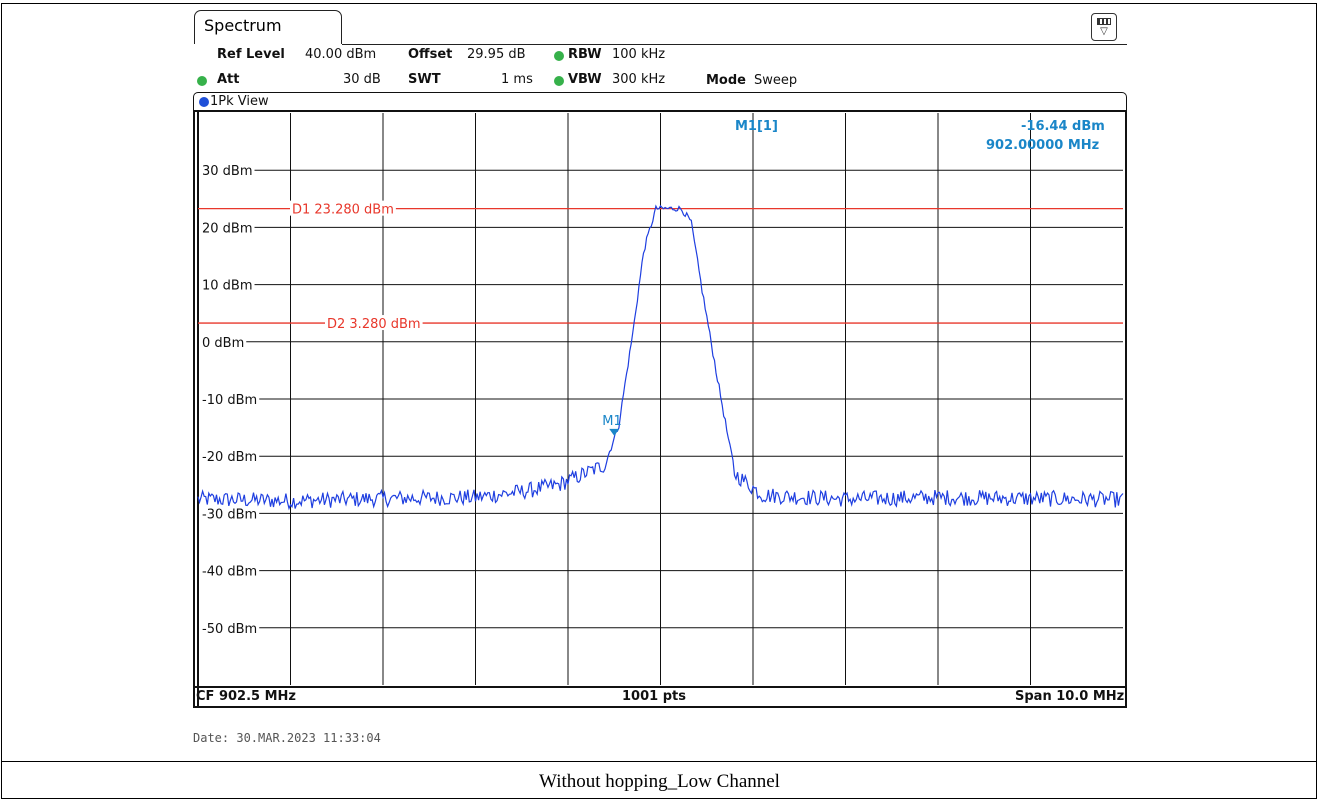 The height and width of the screenshot is (801, 1319). I want to click on sweep-points: 1001 pts, so click(654, 696).